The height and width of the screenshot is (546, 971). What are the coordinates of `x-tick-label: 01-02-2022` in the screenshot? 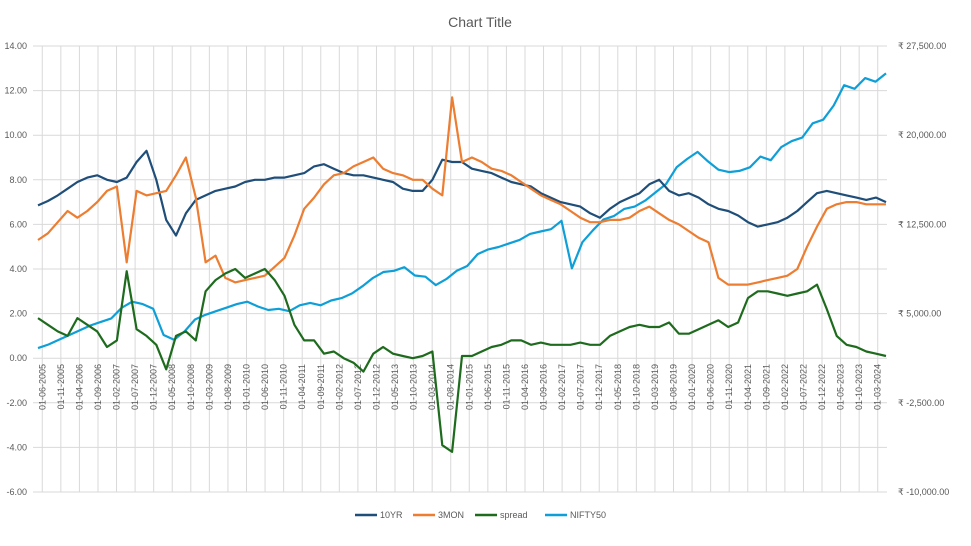 It's located at (785, 387).